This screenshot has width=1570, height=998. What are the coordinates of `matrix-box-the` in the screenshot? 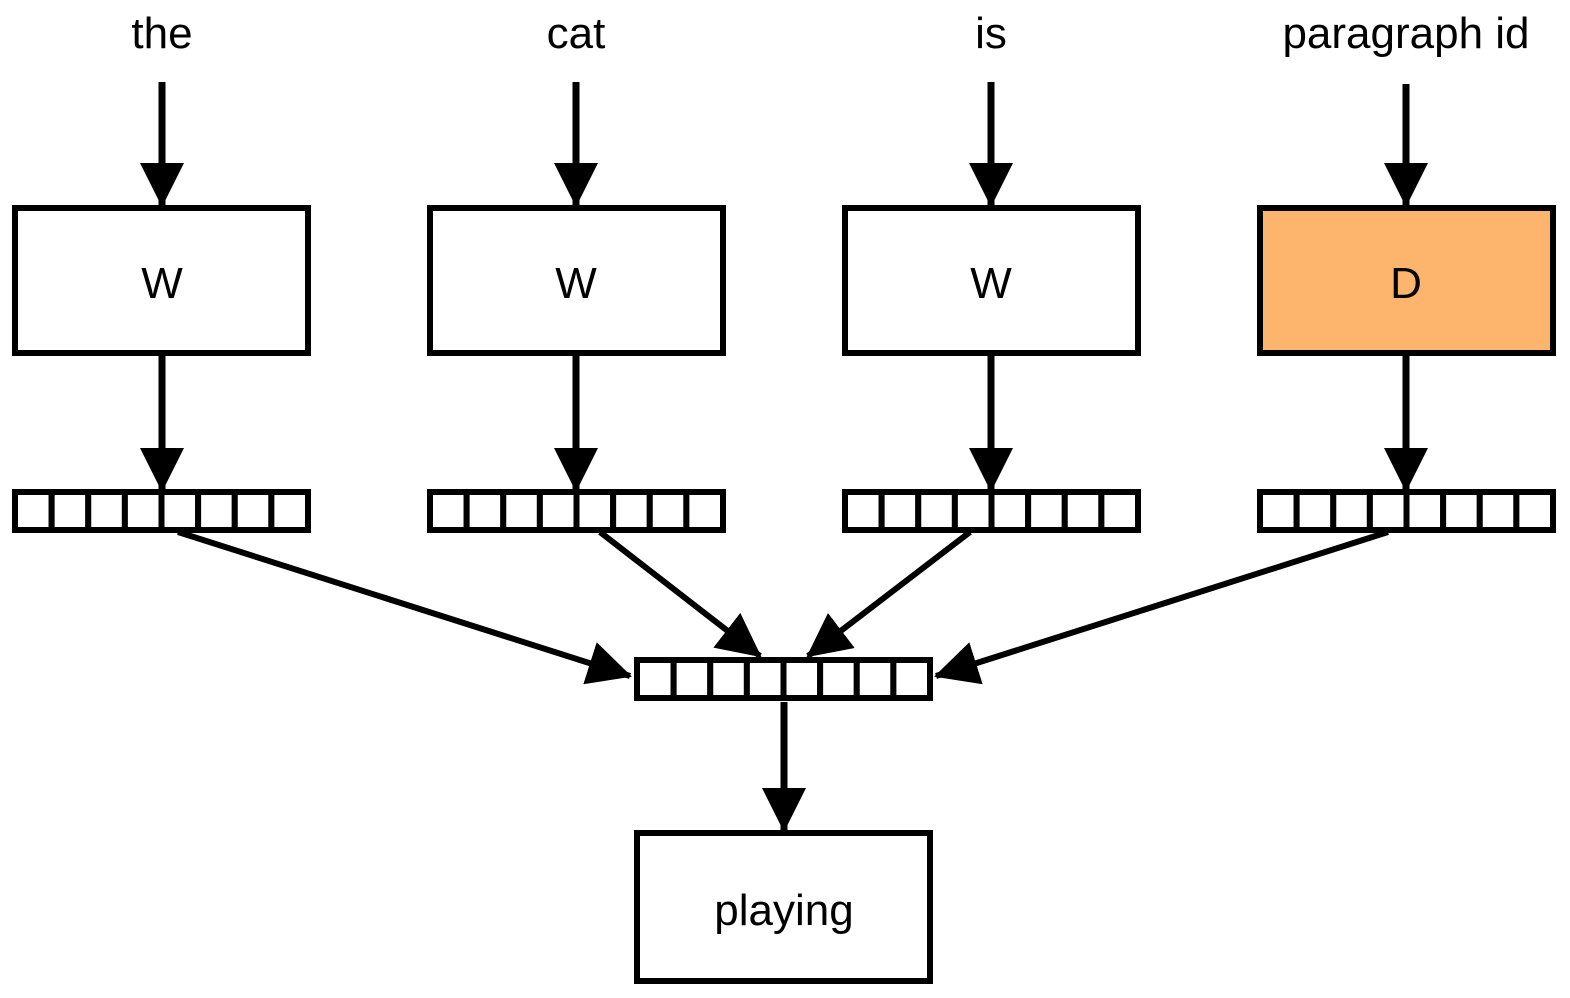 It's located at (161, 280).